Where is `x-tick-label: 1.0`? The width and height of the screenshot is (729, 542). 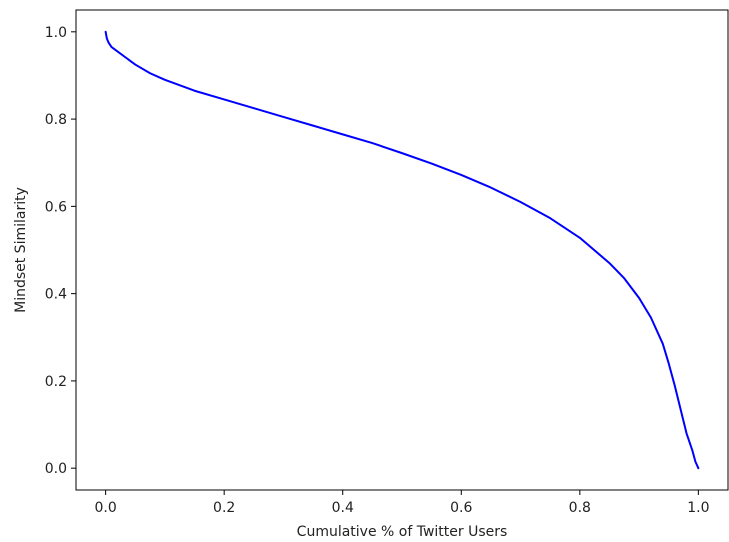 x-tick-label: 1.0 is located at coordinates (698, 508).